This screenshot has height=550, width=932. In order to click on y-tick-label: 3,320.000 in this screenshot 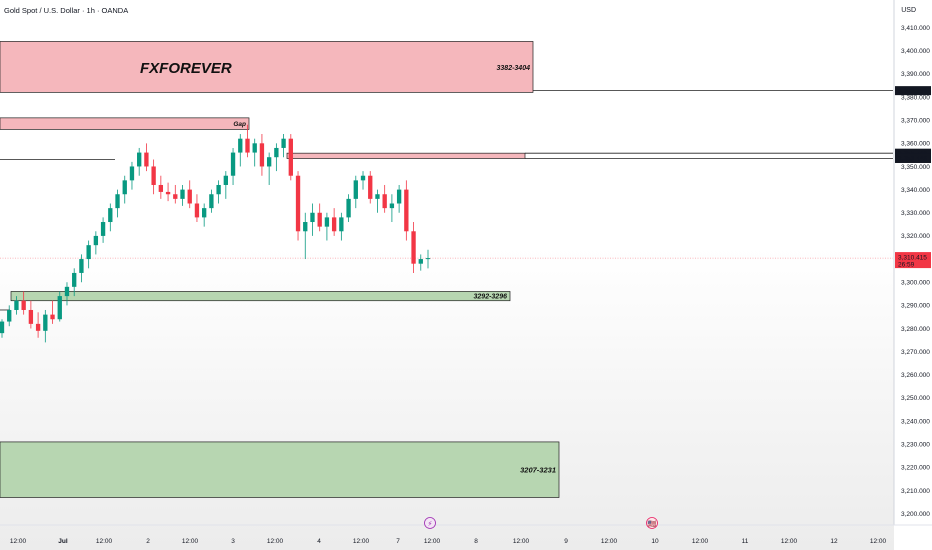, I will do `click(915, 236)`.